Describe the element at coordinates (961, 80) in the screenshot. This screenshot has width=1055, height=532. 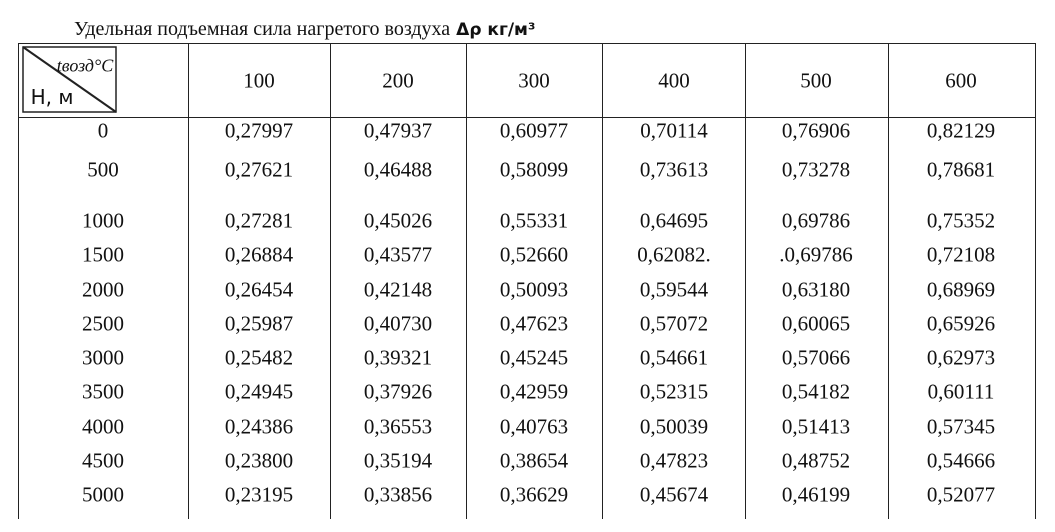
I see `column-header: 600` at that location.